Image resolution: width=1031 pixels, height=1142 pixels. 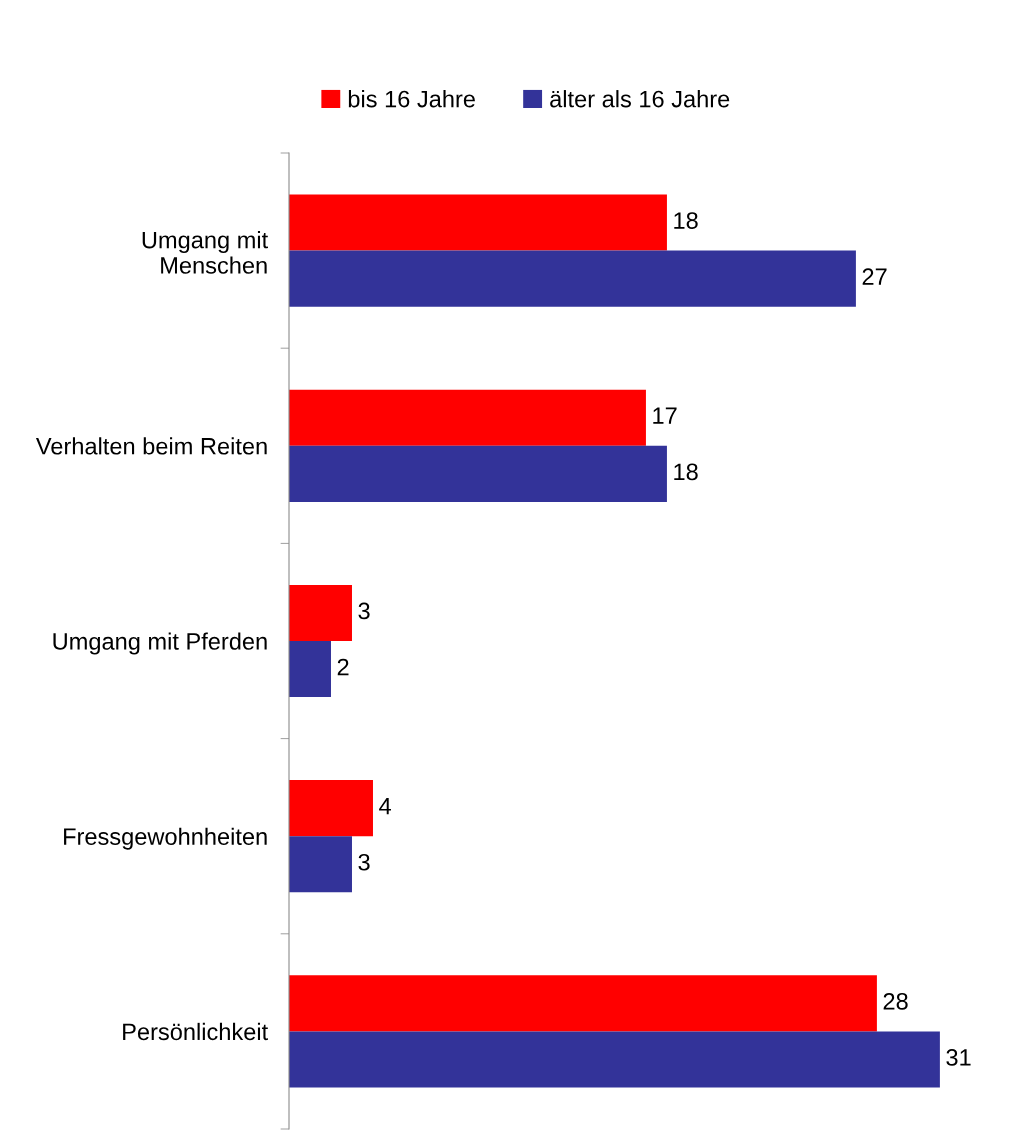 I want to click on data-label: 31, so click(x=958, y=1057).